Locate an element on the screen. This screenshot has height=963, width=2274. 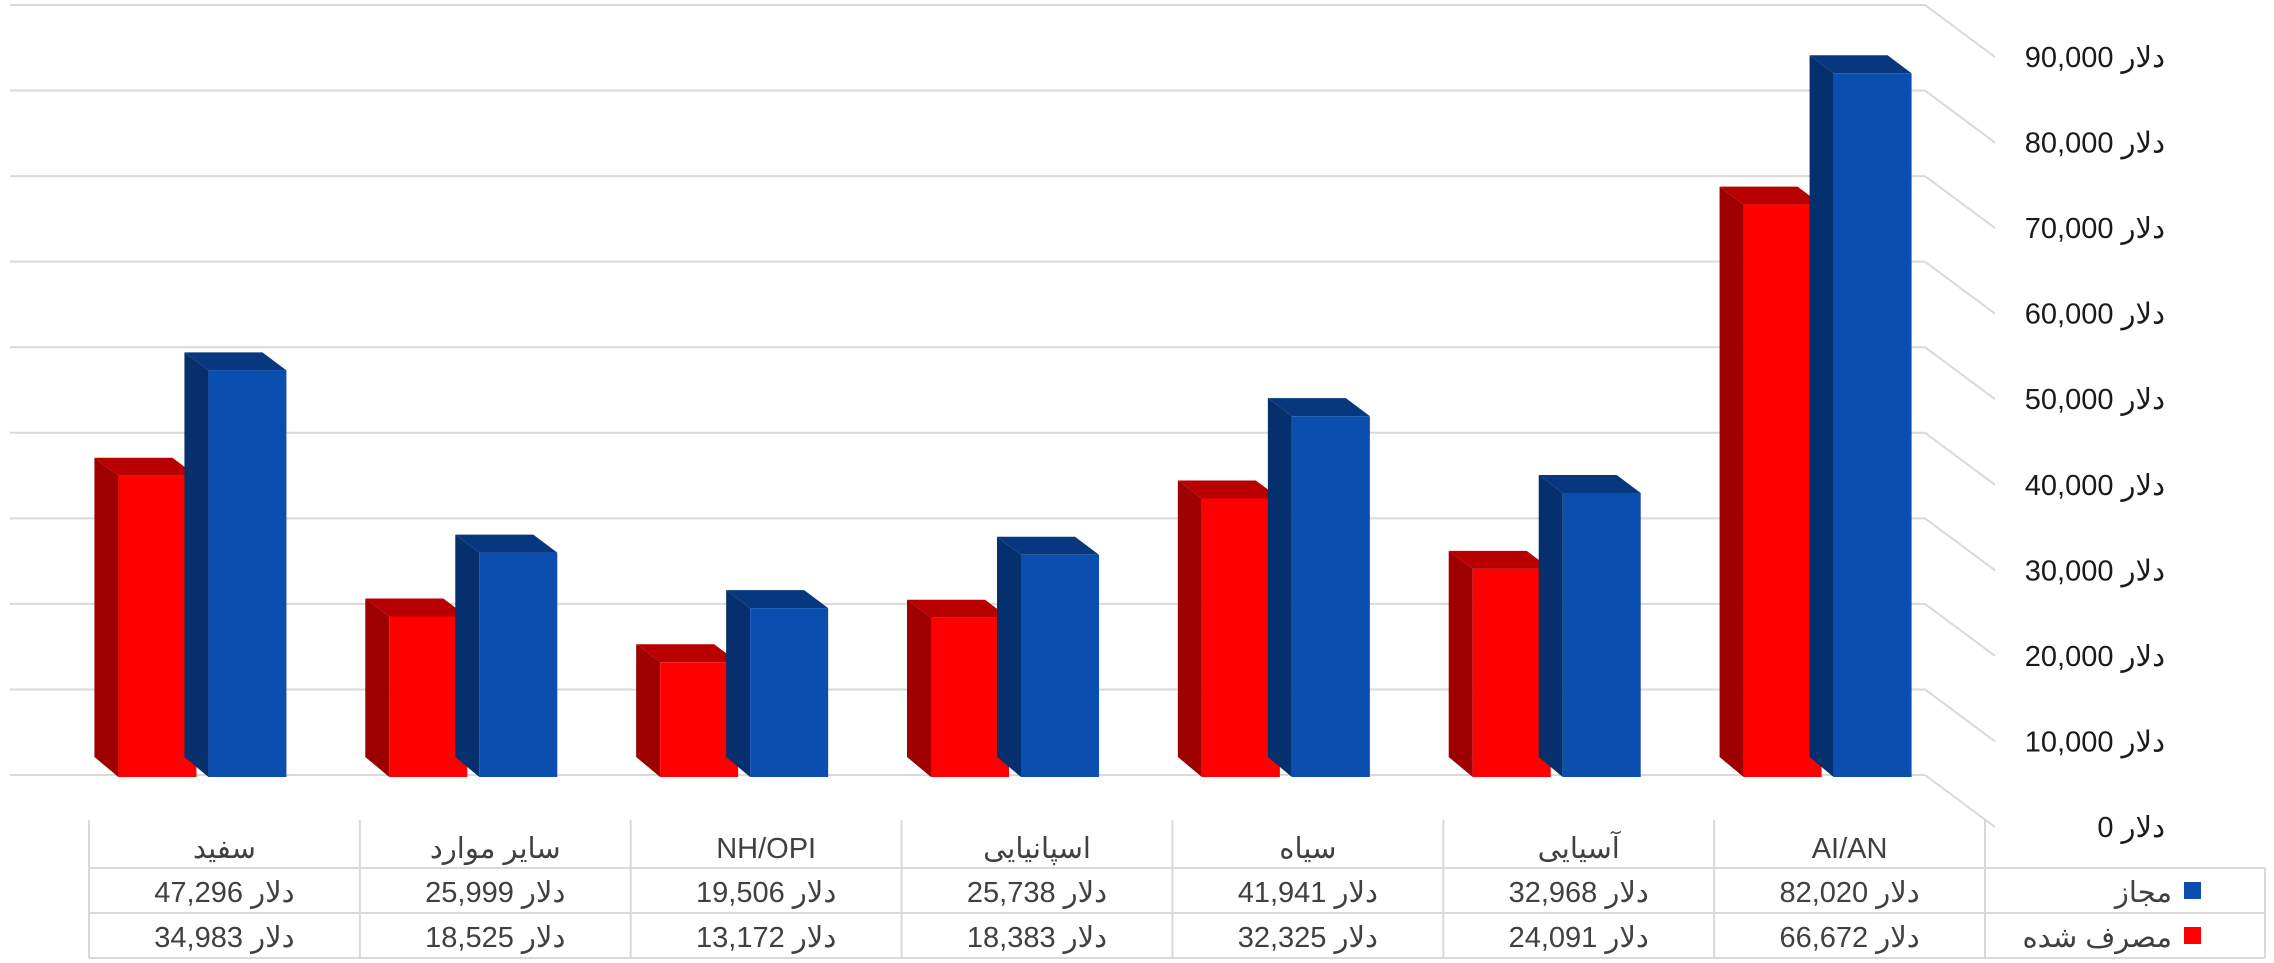
y-tick-label: 10,000 دلار is located at coordinates (2095, 742).